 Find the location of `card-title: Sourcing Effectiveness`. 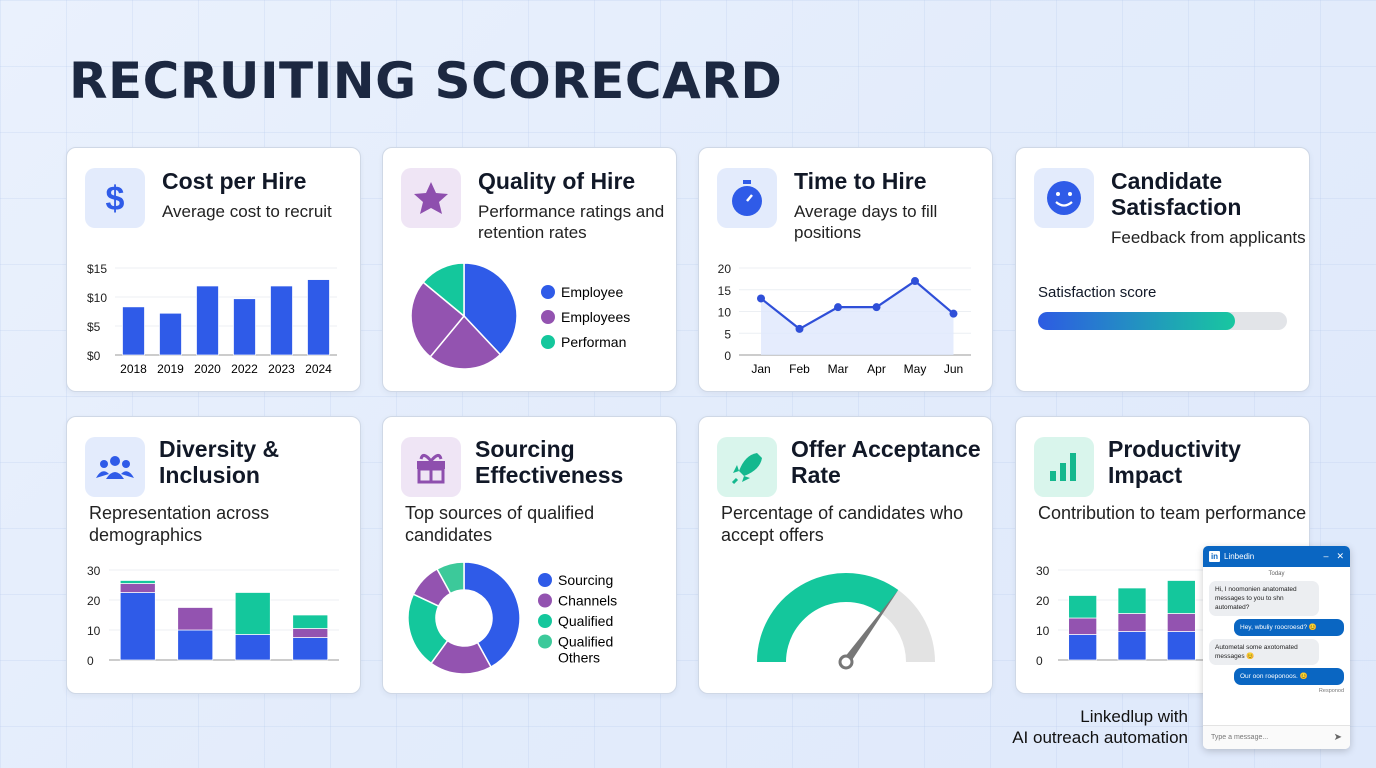

card-title: Sourcing Effectiveness is located at coordinates (549, 462).